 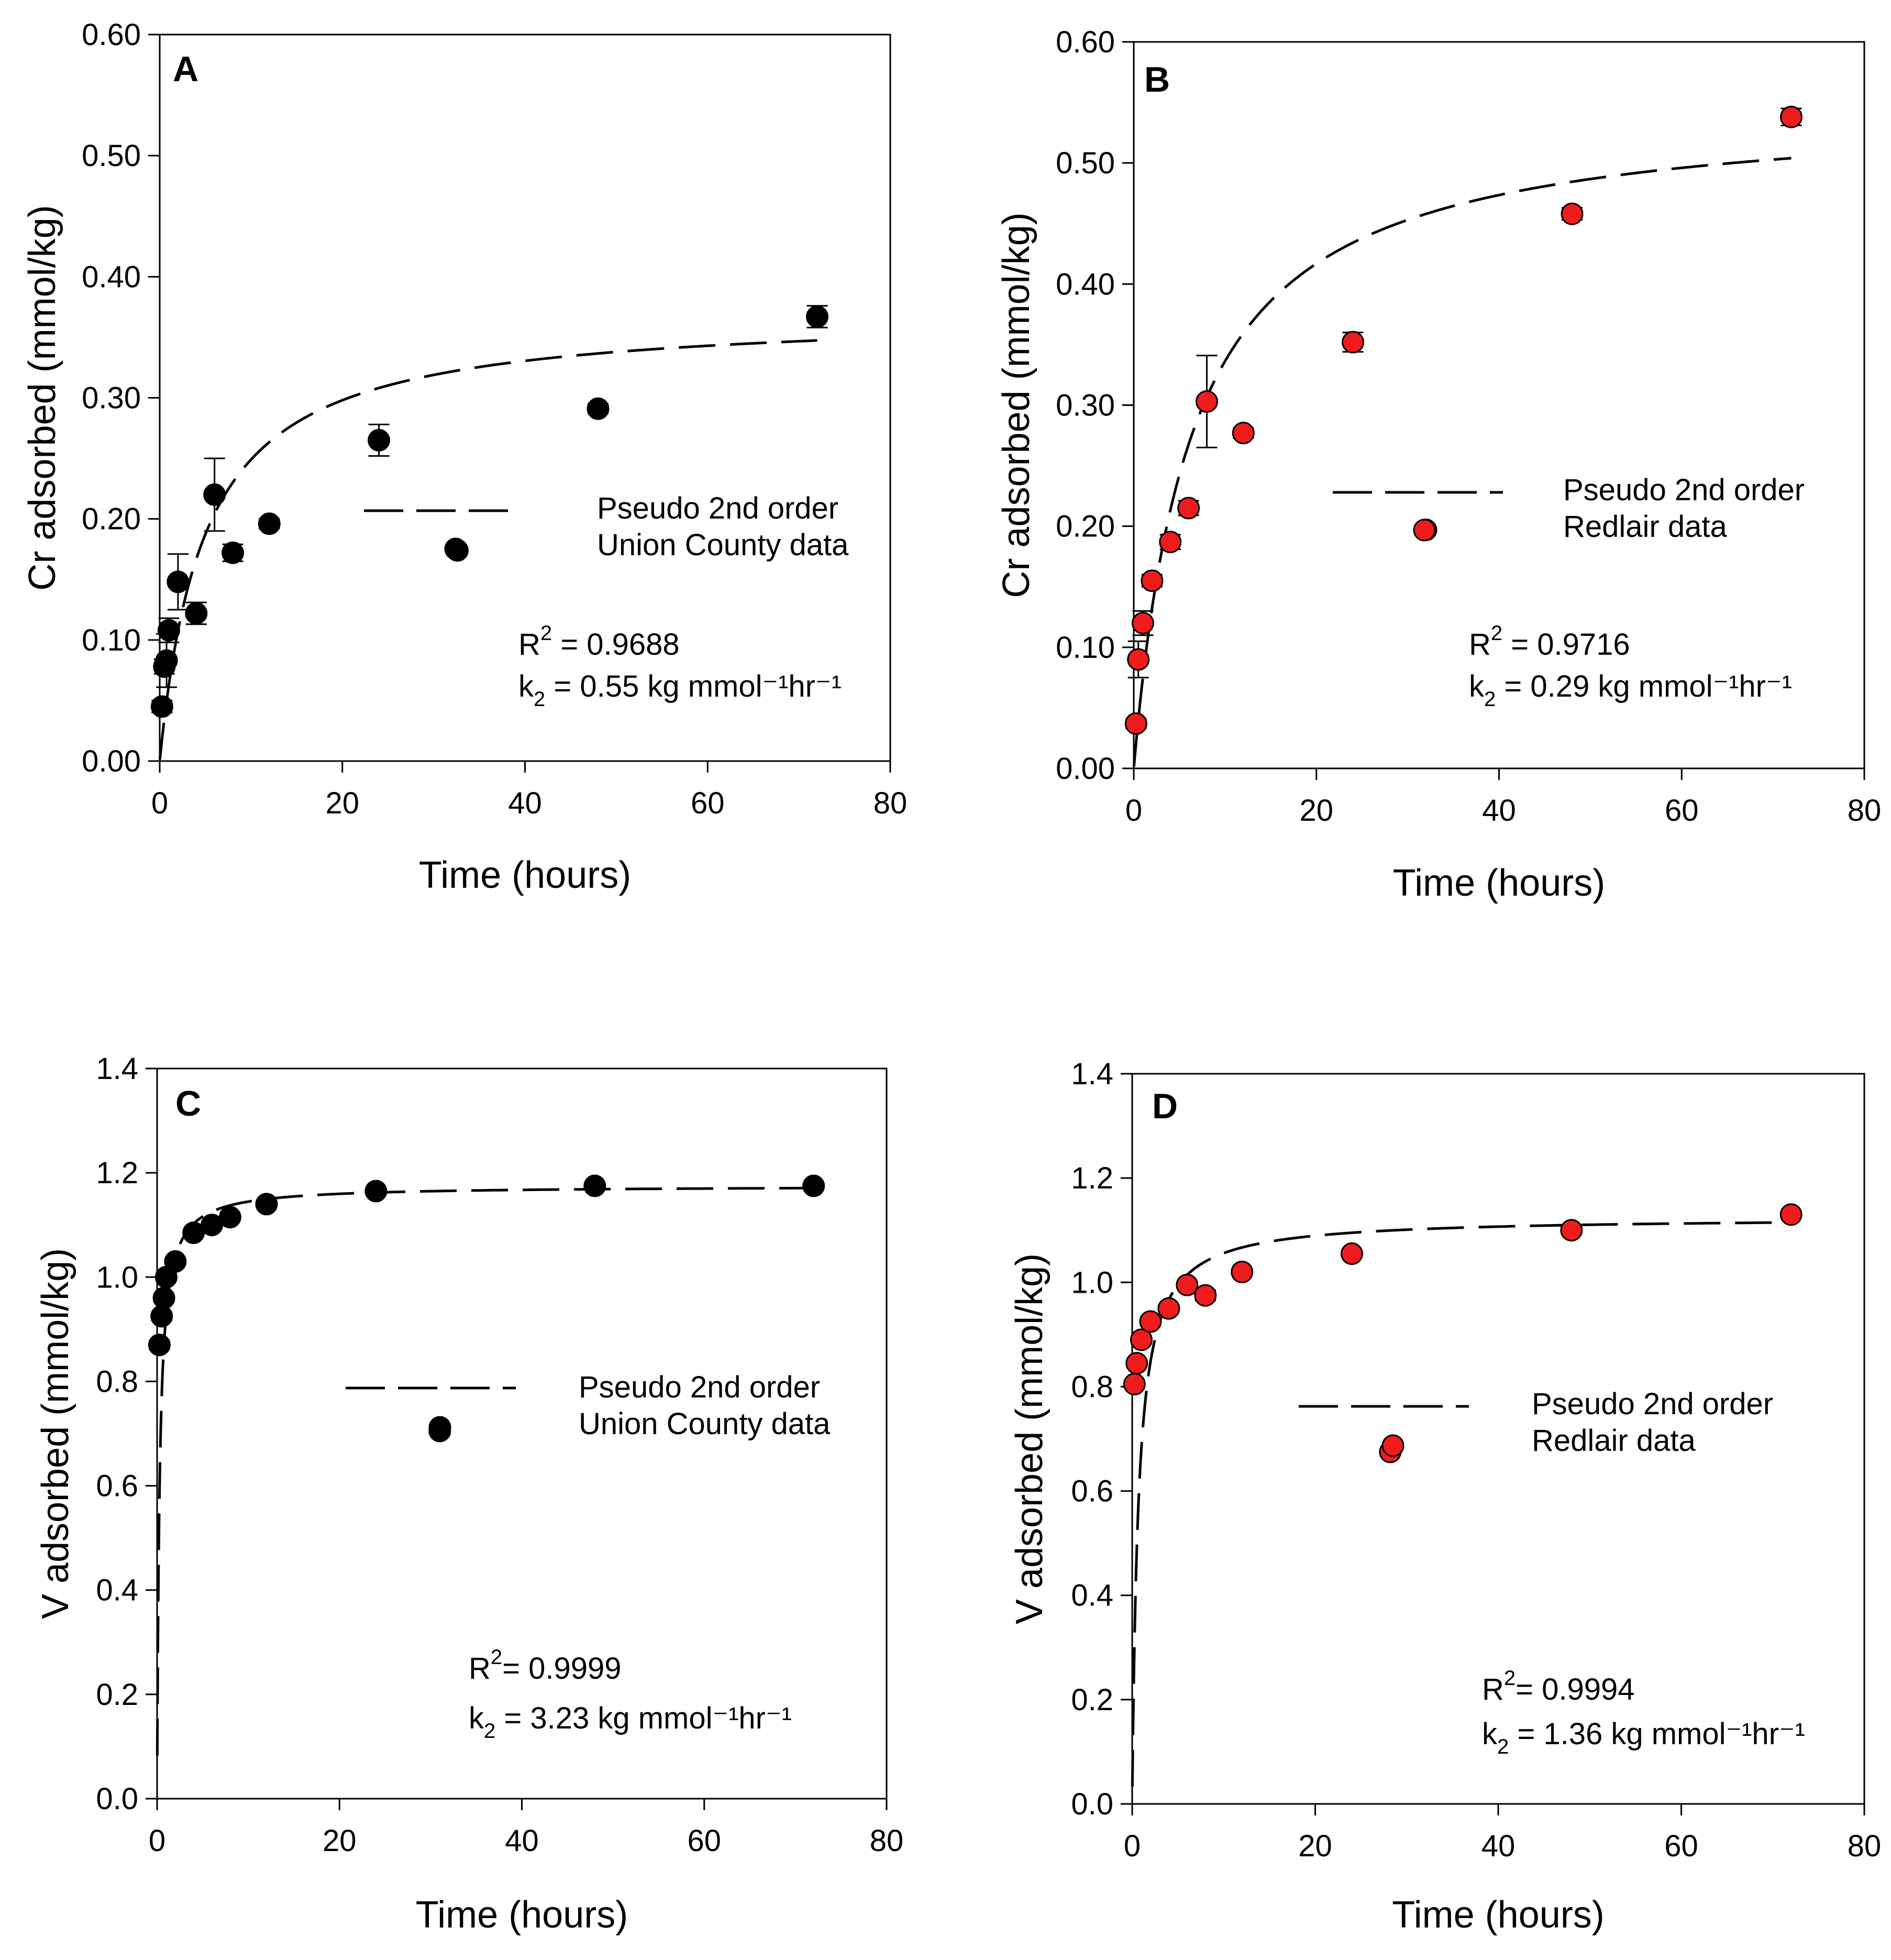 What do you see at coordinates (1644, 686) in the screenshot?
I see `k2-value: = 0.29 kg mmol⁻¹hr⁻¹` at bounding box center [1644, 686].